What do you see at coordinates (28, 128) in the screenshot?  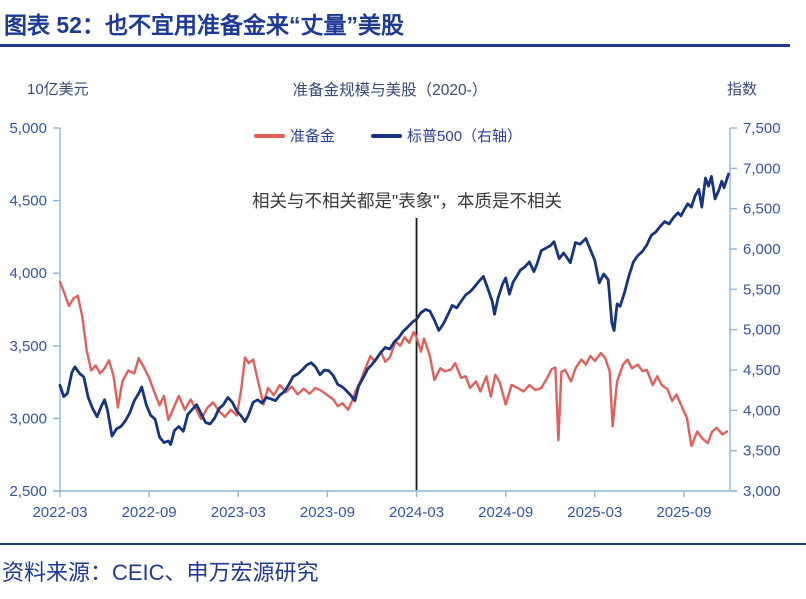 I see `y-axis-label-left: 5,000` at bounding box center [28, 128].